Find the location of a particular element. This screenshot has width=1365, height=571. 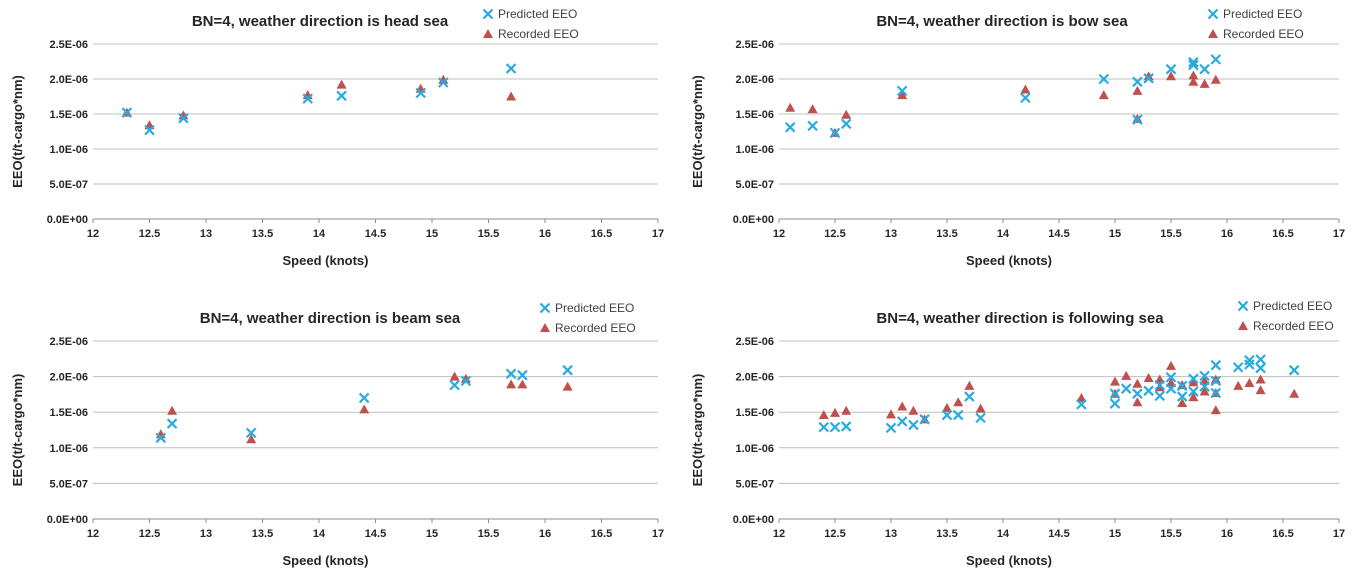

y-tick-label: 1.0E-06 is located at coordinates (754, 150).